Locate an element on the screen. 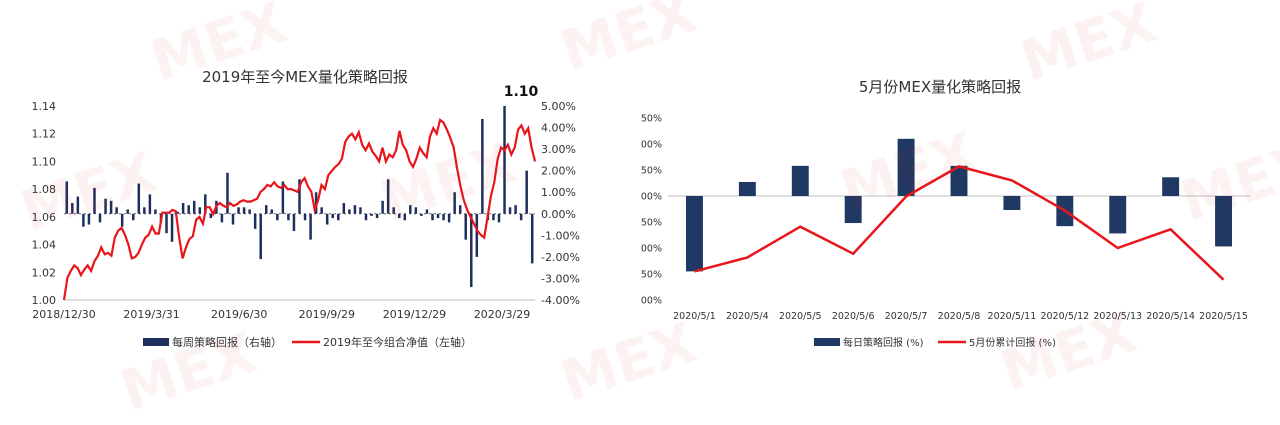  x-axis-tick-label: 2020/5/12 is located at coordinates (1064, 316).